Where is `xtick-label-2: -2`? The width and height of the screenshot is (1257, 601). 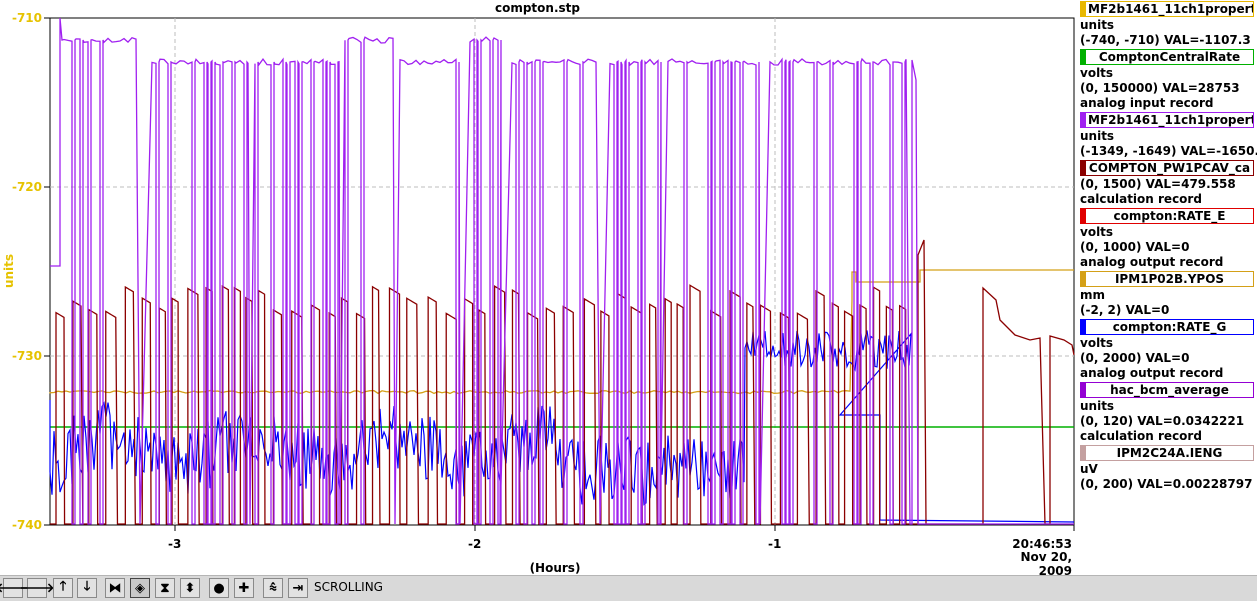
xtick-label-2: -2 is located at coordinates (475, 544).